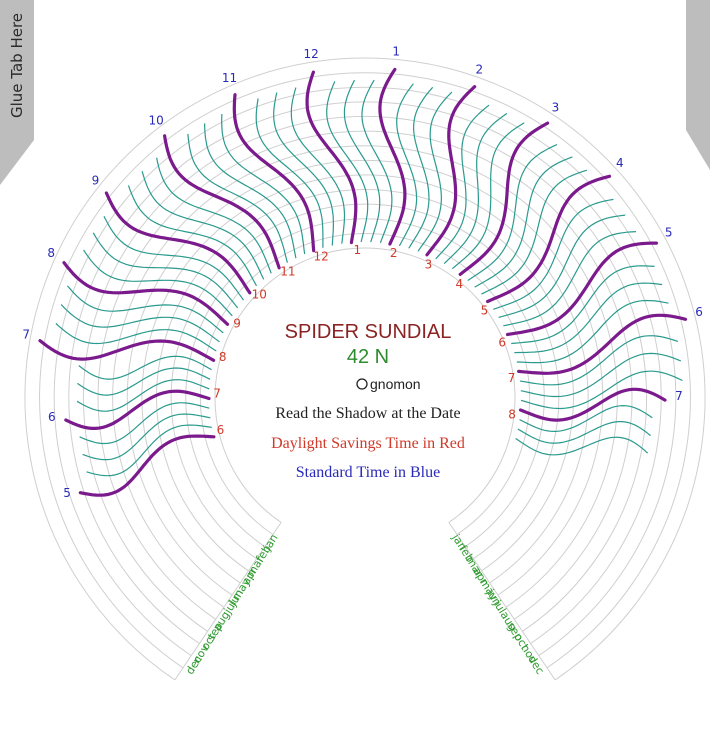  What do you see at coordinates (311, 54) in the screenshot?
I see `standard-hour-label: 12` at bounding box center [311, 54].